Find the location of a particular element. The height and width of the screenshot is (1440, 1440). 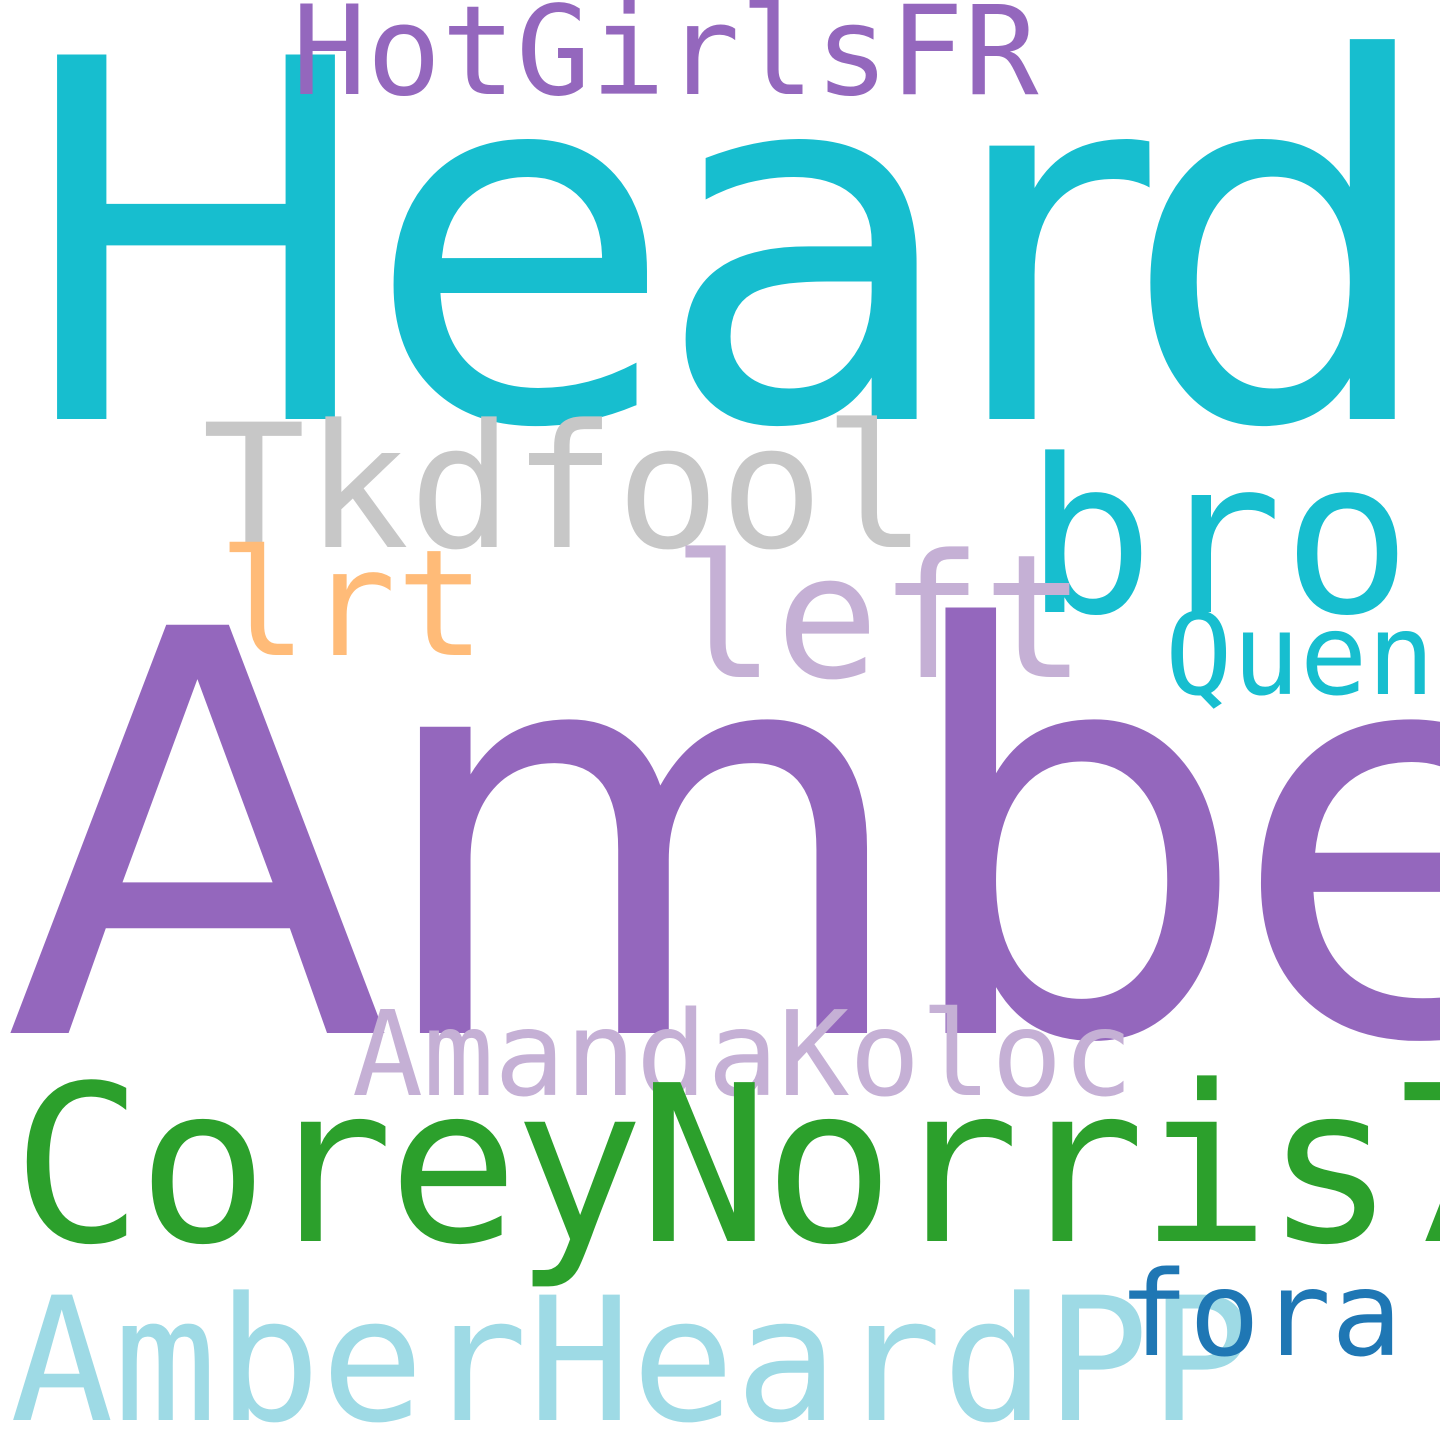

word-left: left is located at coordinates (879, 617).